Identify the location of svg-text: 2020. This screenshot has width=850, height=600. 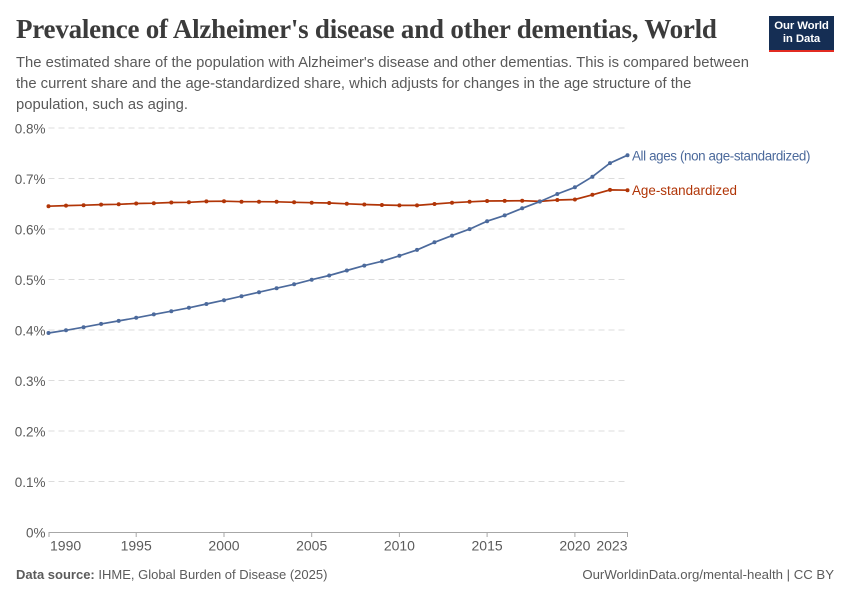
(574, 546).